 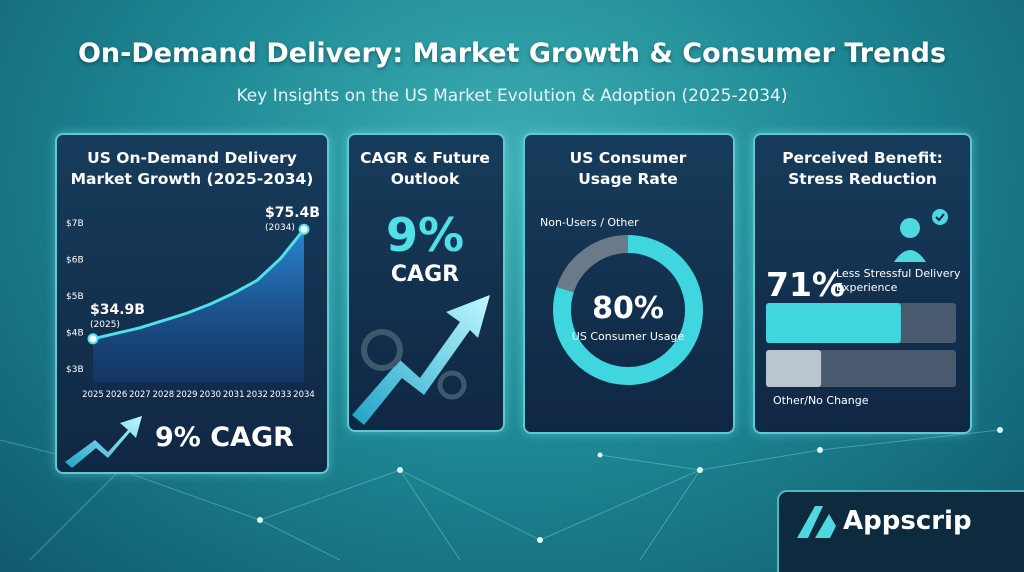 I want to click on x-tick-label: 2033, so click(x=281, y=395).